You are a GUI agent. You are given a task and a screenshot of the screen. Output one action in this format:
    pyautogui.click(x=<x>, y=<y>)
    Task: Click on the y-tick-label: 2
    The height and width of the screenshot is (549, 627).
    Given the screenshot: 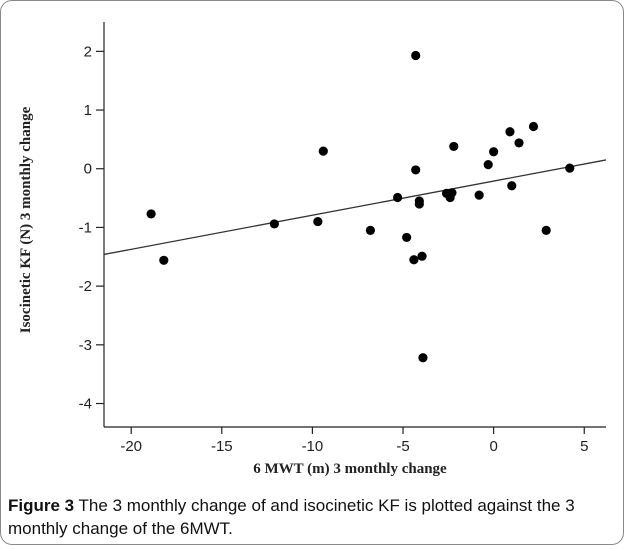 What is the action you would take?
    pyautogui.click(x=88, y=51)
    